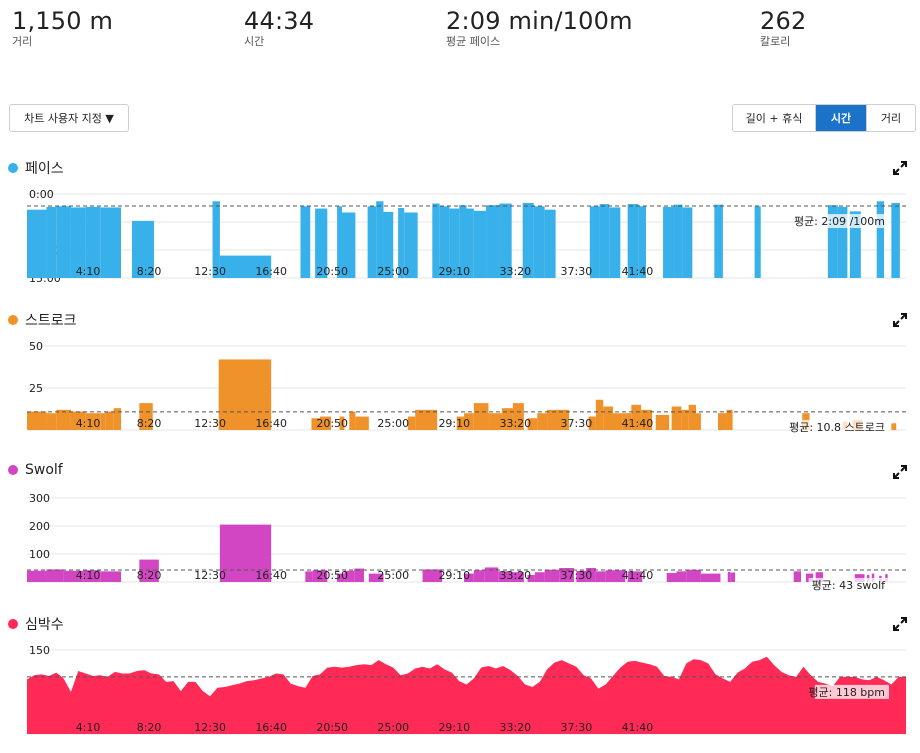 This screenshot has width=920, height=753. Describe the element at coordinates (393, 423) in the screenshot. I see `stroke-x-tick-label: 25:00` at that location.